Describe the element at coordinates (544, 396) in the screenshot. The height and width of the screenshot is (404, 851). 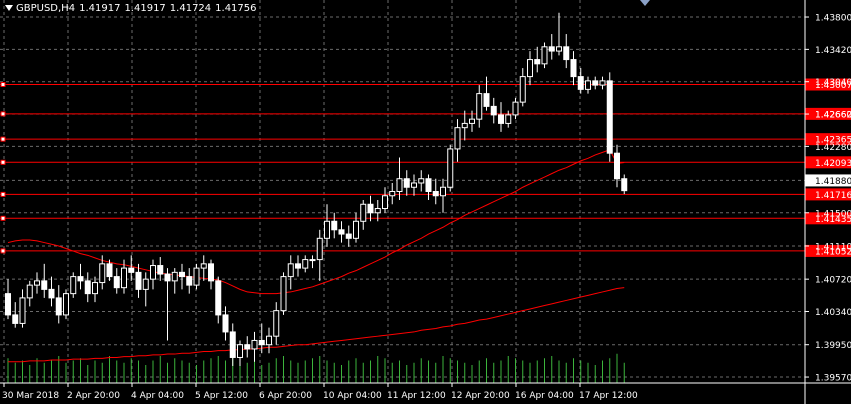
I see `x-tick-label: 16 Apr 04:00` at that location.